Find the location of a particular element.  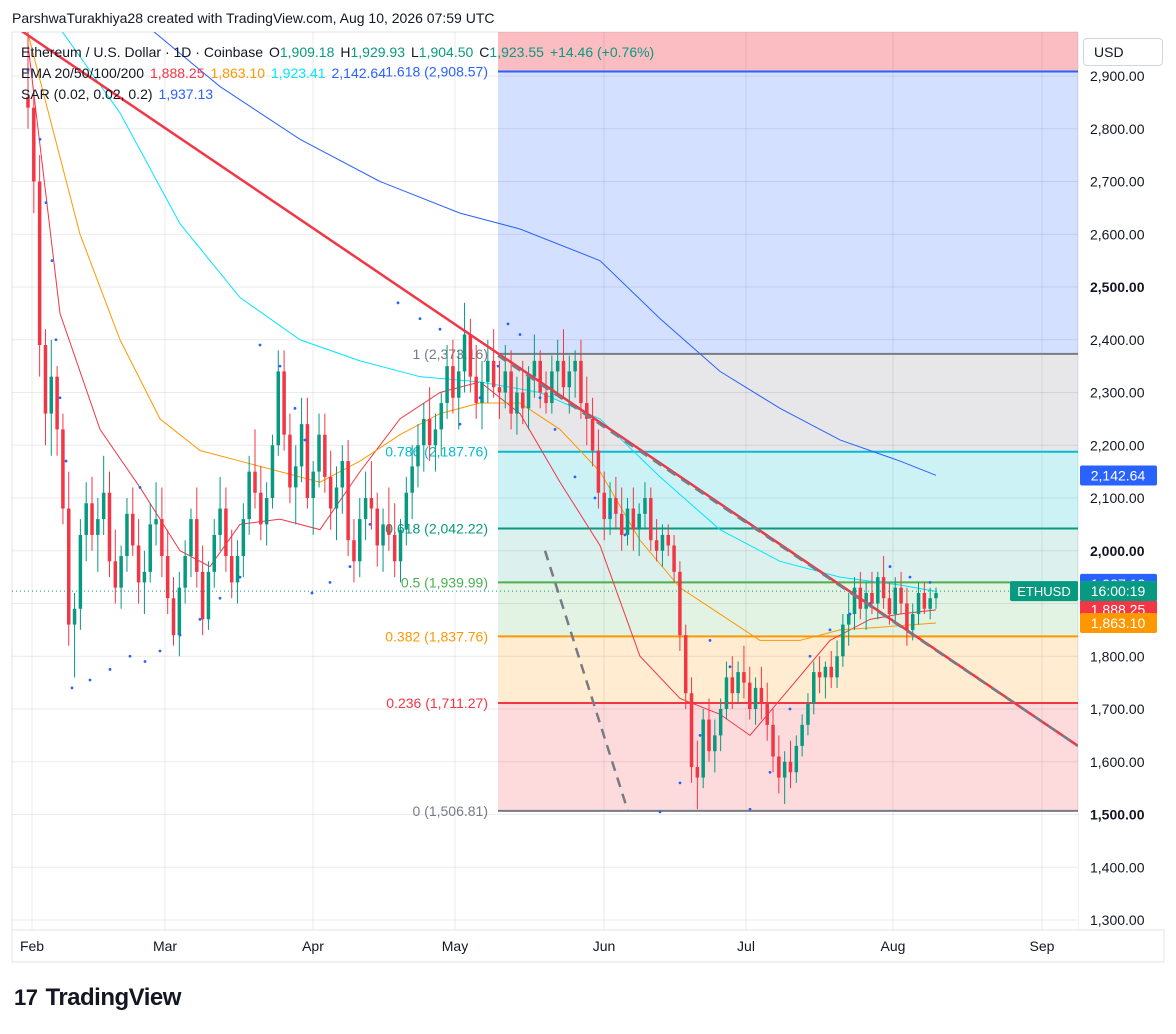

currency-selector: USD is located at coordinates (1123, 52).